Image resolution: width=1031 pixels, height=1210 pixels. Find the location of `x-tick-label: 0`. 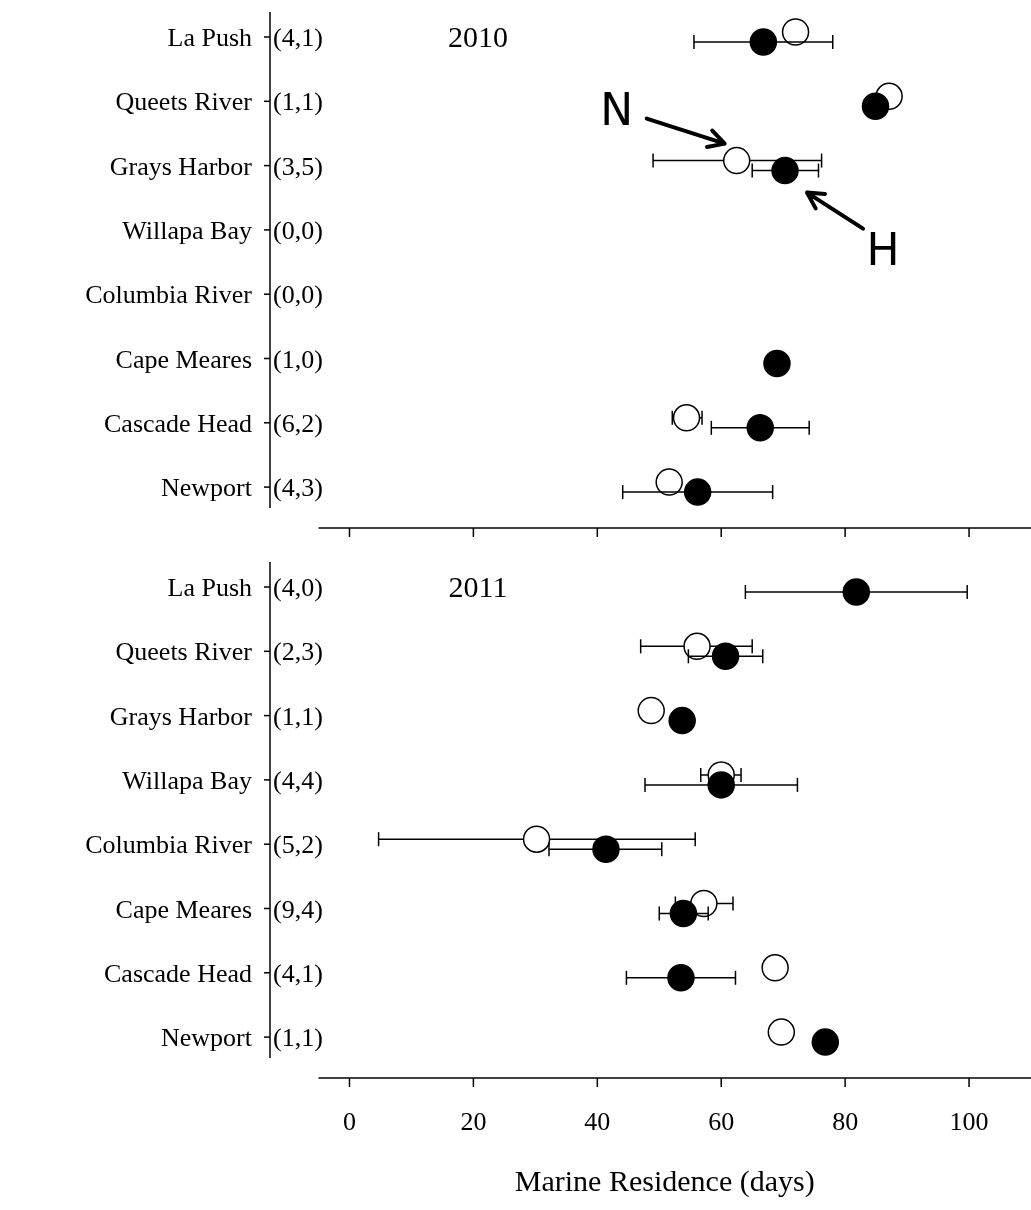

x-tick-label: 0 is located at coordinates (349, 1121).